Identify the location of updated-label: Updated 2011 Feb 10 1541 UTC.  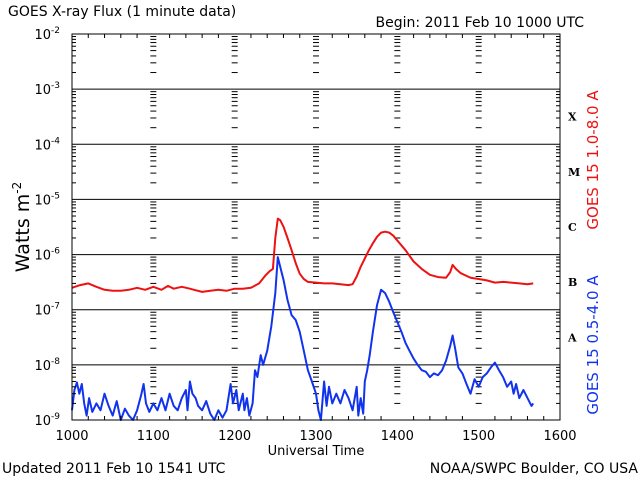
(114, 469).